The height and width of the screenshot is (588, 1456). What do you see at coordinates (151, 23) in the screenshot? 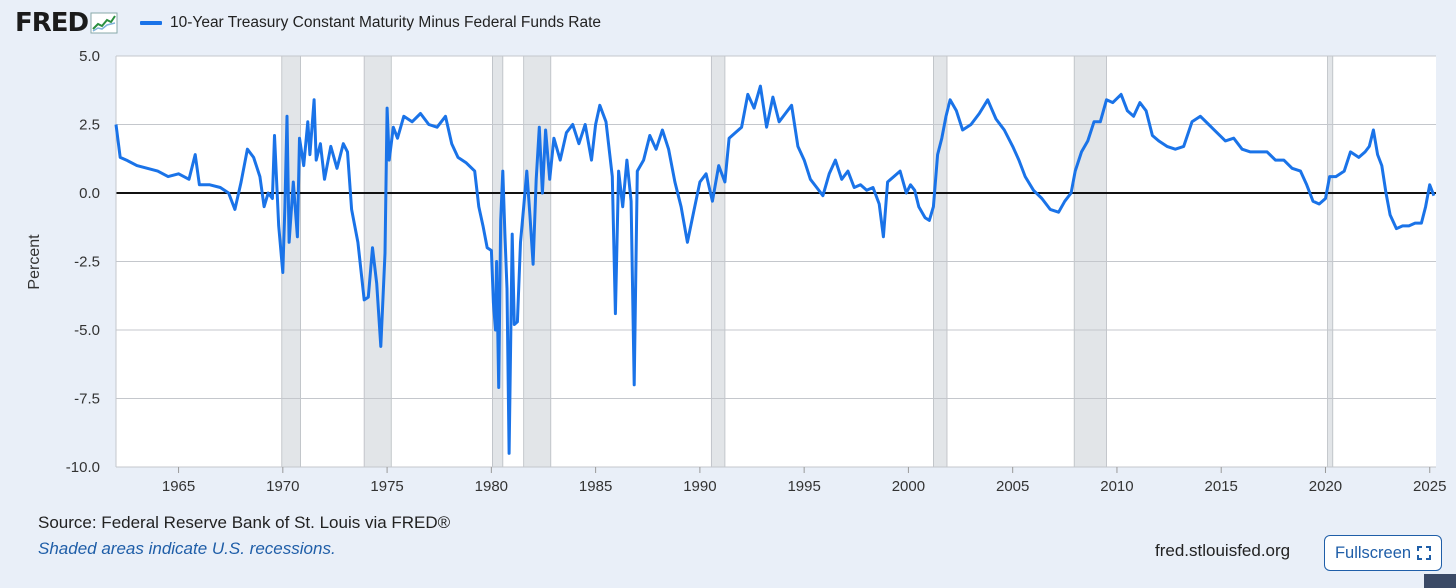
I see `legend-swatch` at bounding box center [151, 23].